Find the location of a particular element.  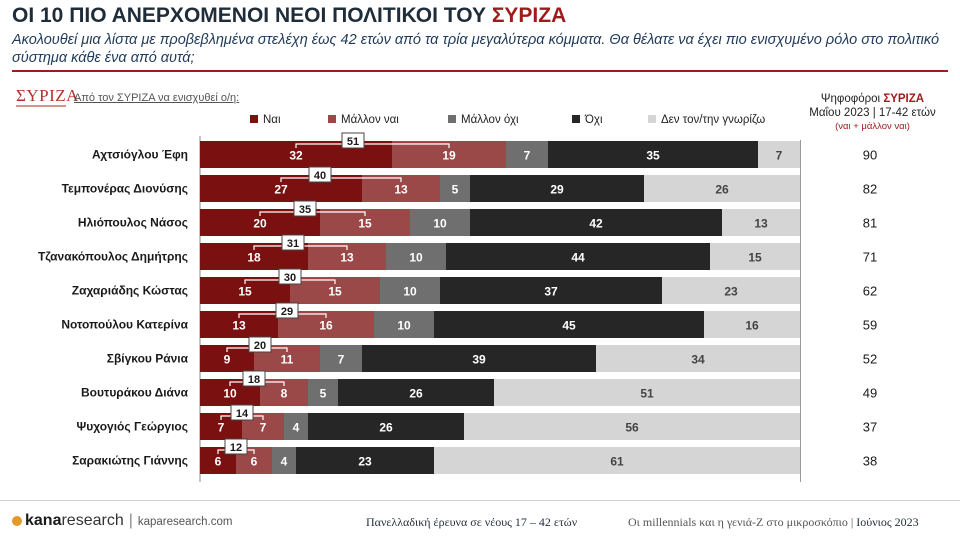

data-label-no: 44 is located at coordinates (578, 258).